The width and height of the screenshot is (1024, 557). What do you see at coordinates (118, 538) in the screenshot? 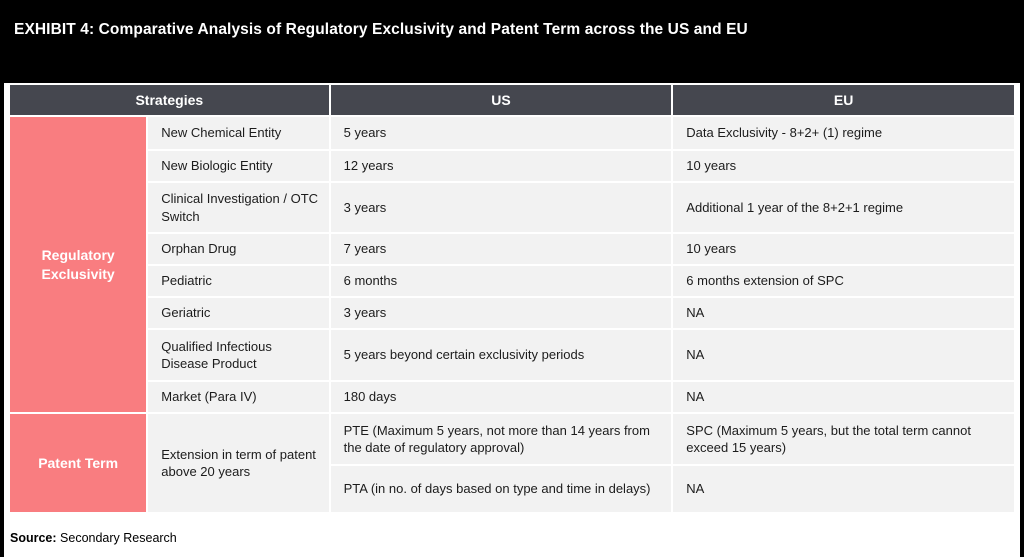
I see `source-value: Secondary Research` at bounding box center [118, 538].